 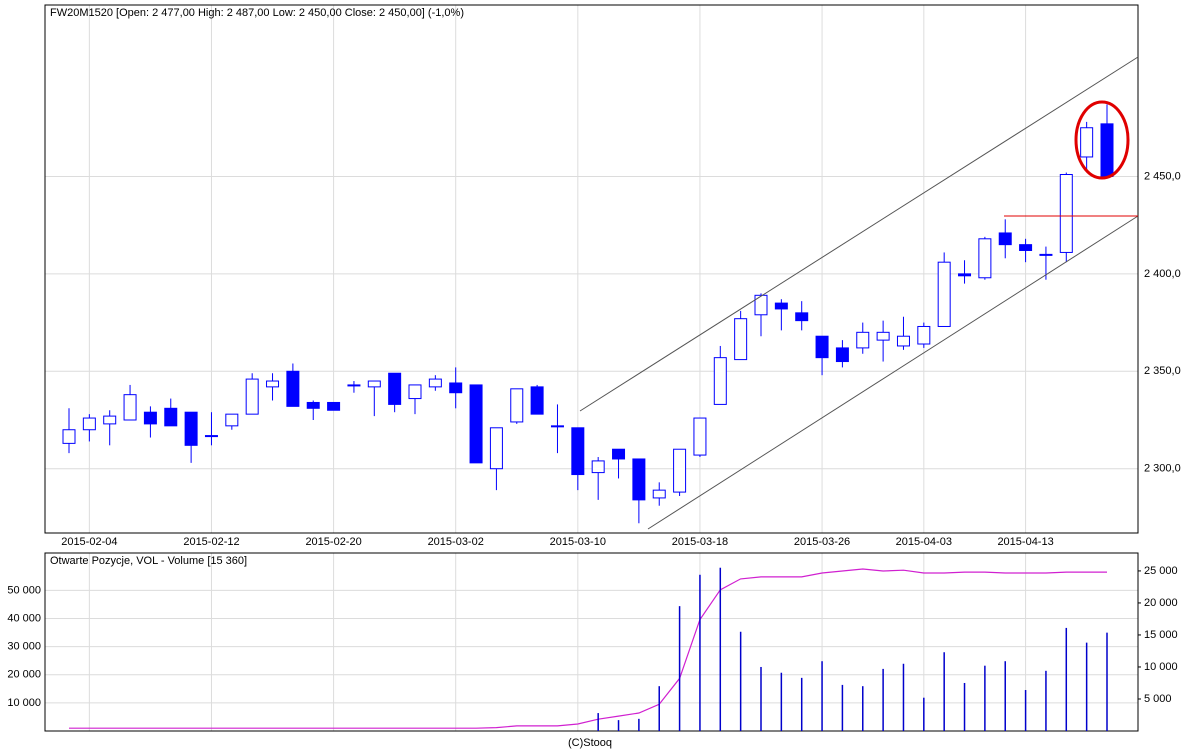 I want to click on x-tick-label: 2015-02-04, so click(x=89, y=542).